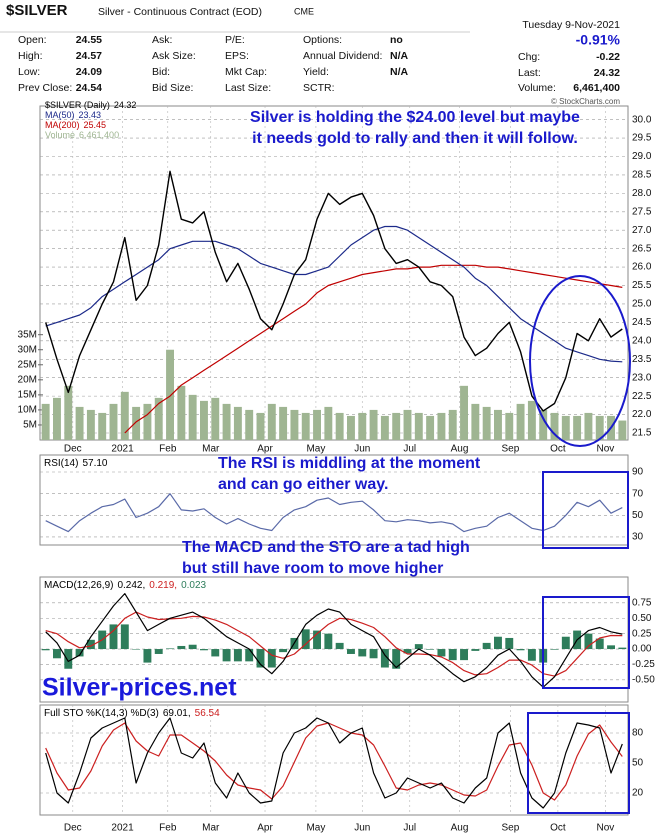  Describe the element at coordinates (180, 12) in the screenshot. I see `description: Silver - Continuous Contract (EOD)` at that location.